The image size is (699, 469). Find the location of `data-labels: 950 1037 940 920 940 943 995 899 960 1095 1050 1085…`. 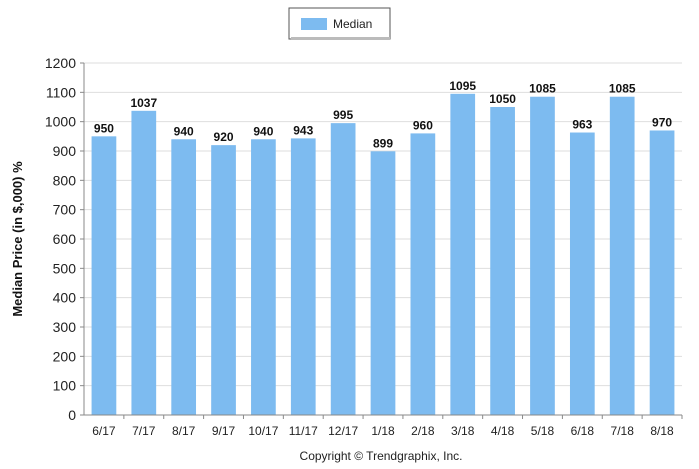

data-labels: 950 1037 940 920 940 943 995 899 960 1095 1050 1085… is located at coordinates (383, 114).